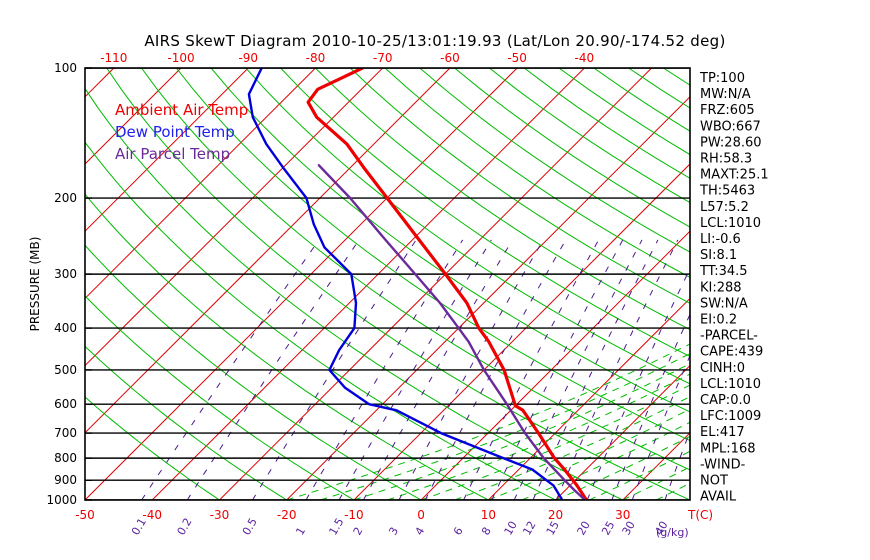  I want to click on mixing-ratio-tick-label: 25, so click(608, 528).